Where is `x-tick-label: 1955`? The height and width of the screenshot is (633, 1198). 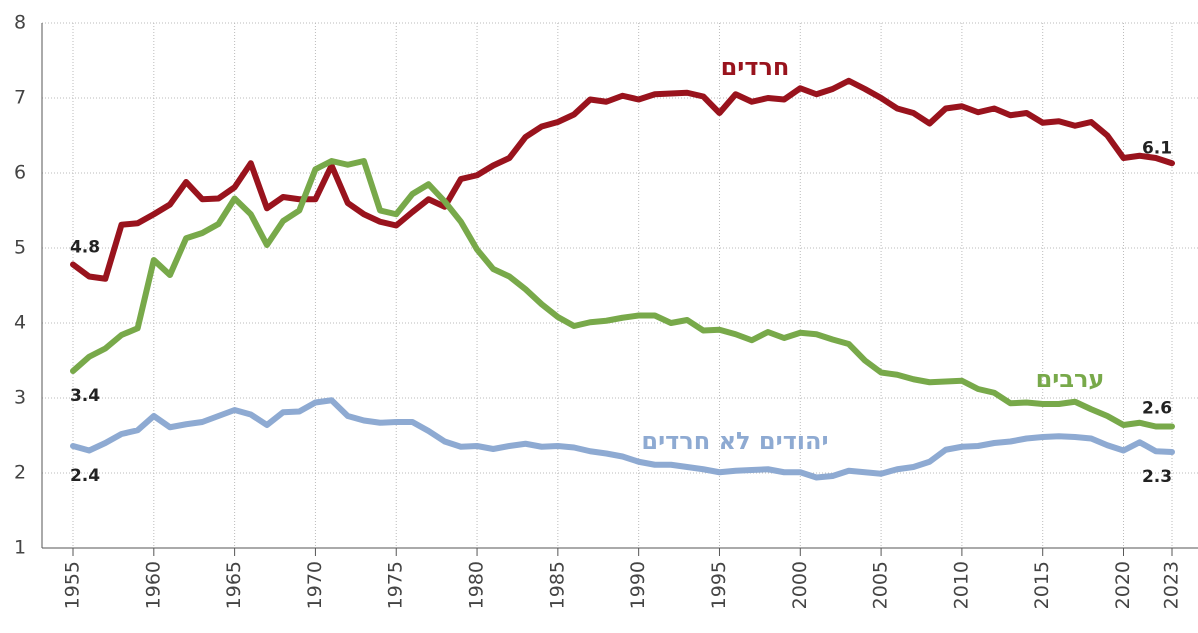
x-tick-label: 1955 is located at coordinates (73, 585).